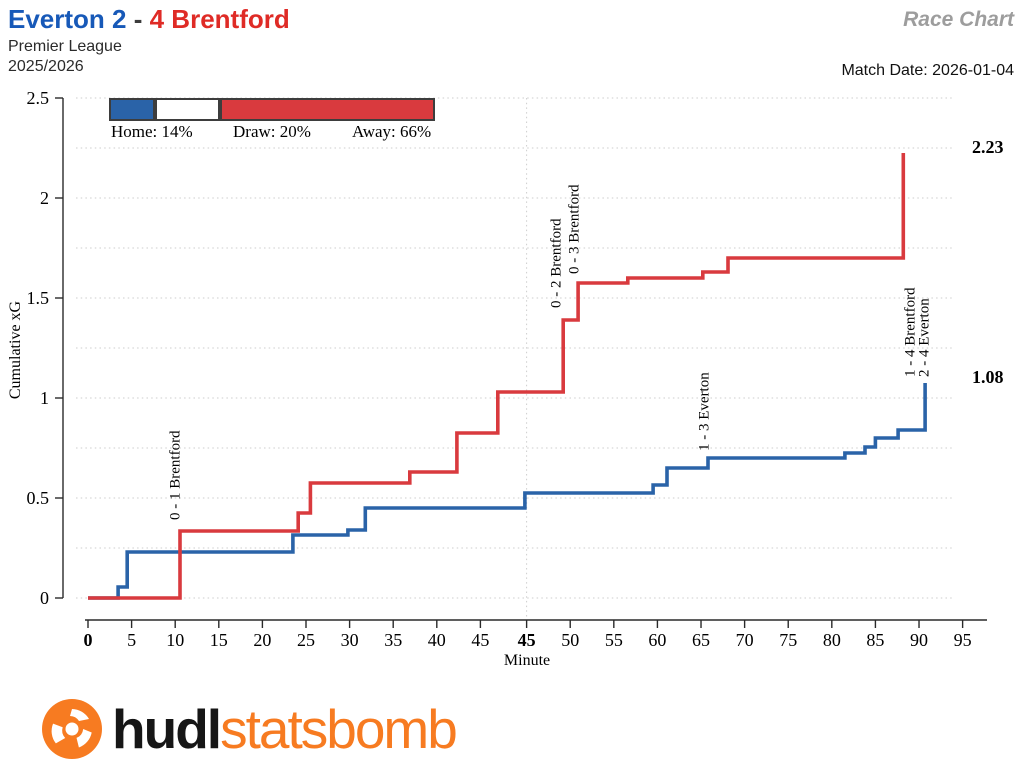  I want to click on svg-text: 55, so click(614, 640).